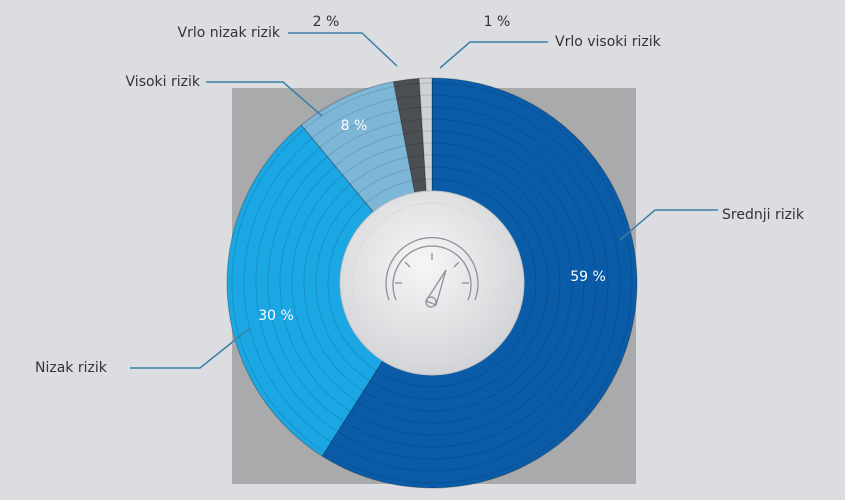 This screenshot has width=845, height=500. What do you see at coordinates (432, 272) in the screenshot?
I see `gauge-icon` at bounding box center [432, 272].